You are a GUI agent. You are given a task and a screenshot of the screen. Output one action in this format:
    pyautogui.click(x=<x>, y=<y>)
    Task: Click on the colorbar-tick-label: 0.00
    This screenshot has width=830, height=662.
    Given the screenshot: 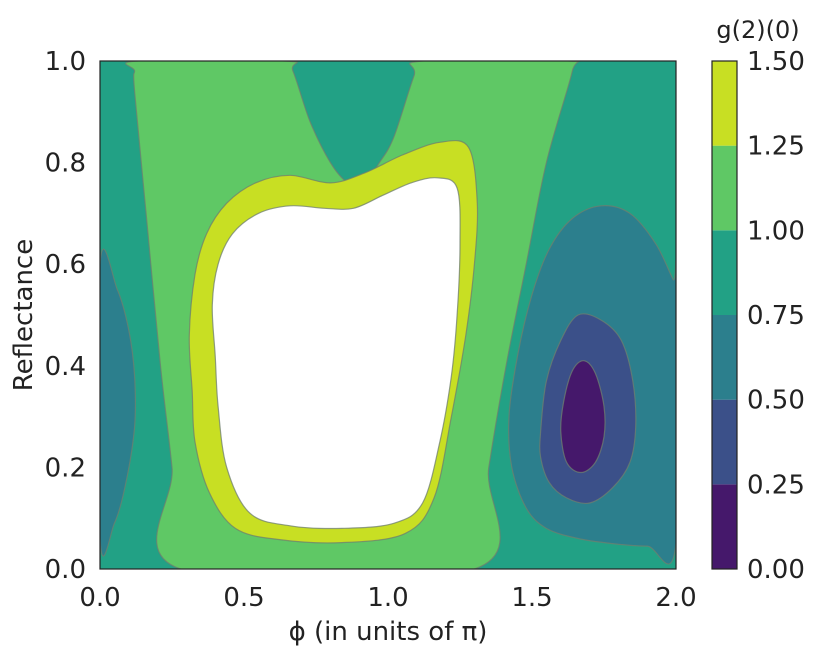 What is the action you would take?
    pyautogui.click(x=776, y=570)
    